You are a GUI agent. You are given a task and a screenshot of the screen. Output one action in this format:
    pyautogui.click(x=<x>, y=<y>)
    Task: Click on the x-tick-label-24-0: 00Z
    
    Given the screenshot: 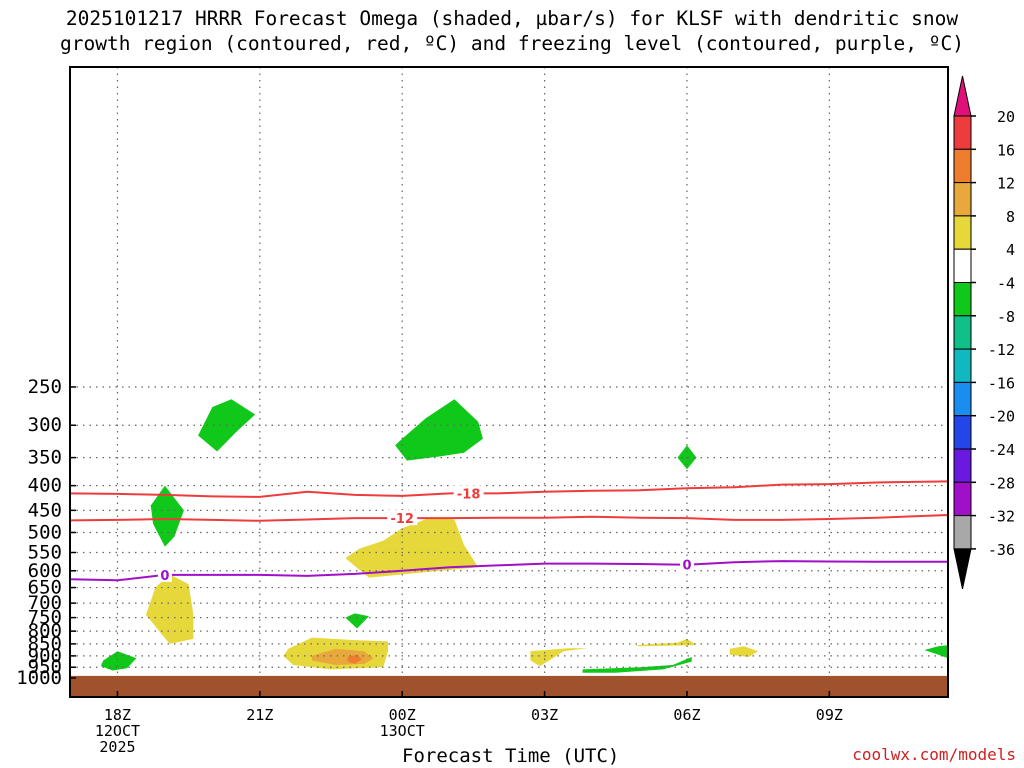 What is the action you would take?
    pyautogui.click(x=402, y=715)
    